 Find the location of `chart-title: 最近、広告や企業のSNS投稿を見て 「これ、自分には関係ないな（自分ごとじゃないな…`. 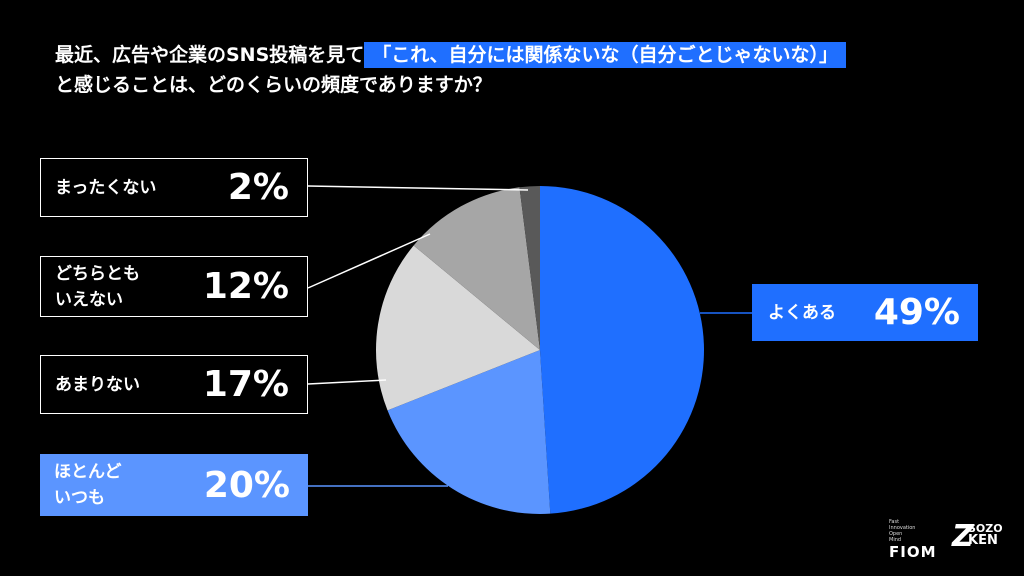

chart-title: 最近、広告や企業のSNS投稿を見て 「これ、自分には関係ないな（自分ごとじゃないな… is located at coordinates (450, 70).